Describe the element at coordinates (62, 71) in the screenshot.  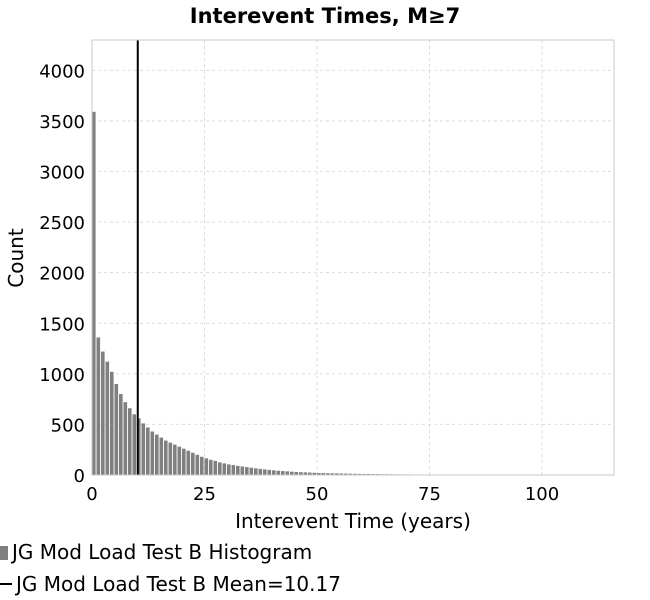
I see `y-tick-label: 4000` at that location.